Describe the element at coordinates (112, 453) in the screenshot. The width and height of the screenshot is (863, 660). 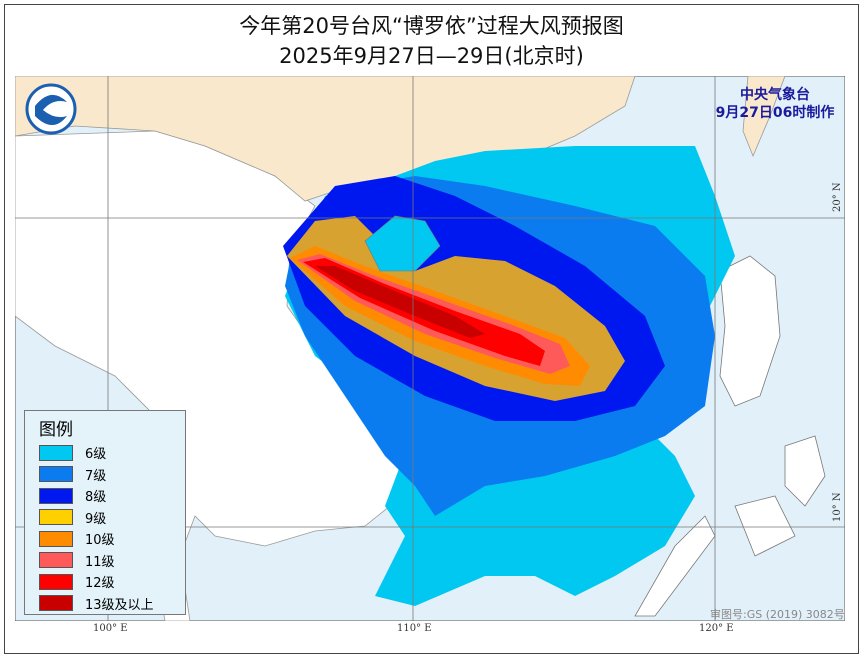
I see `legend-item: 6级` at that location.